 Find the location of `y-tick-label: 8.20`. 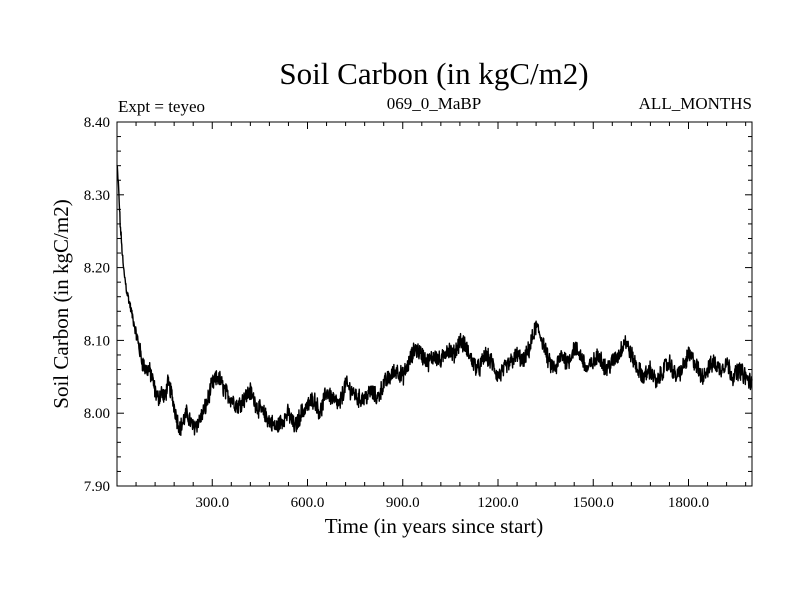

y-tick-label: 8.20 is located at coordinates (97, 269).